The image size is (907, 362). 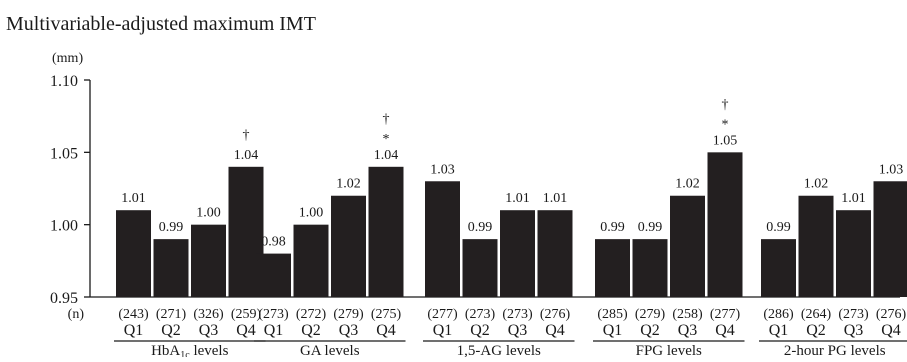 I want to click on group-label: GA levels, so click(x=330, y=350).